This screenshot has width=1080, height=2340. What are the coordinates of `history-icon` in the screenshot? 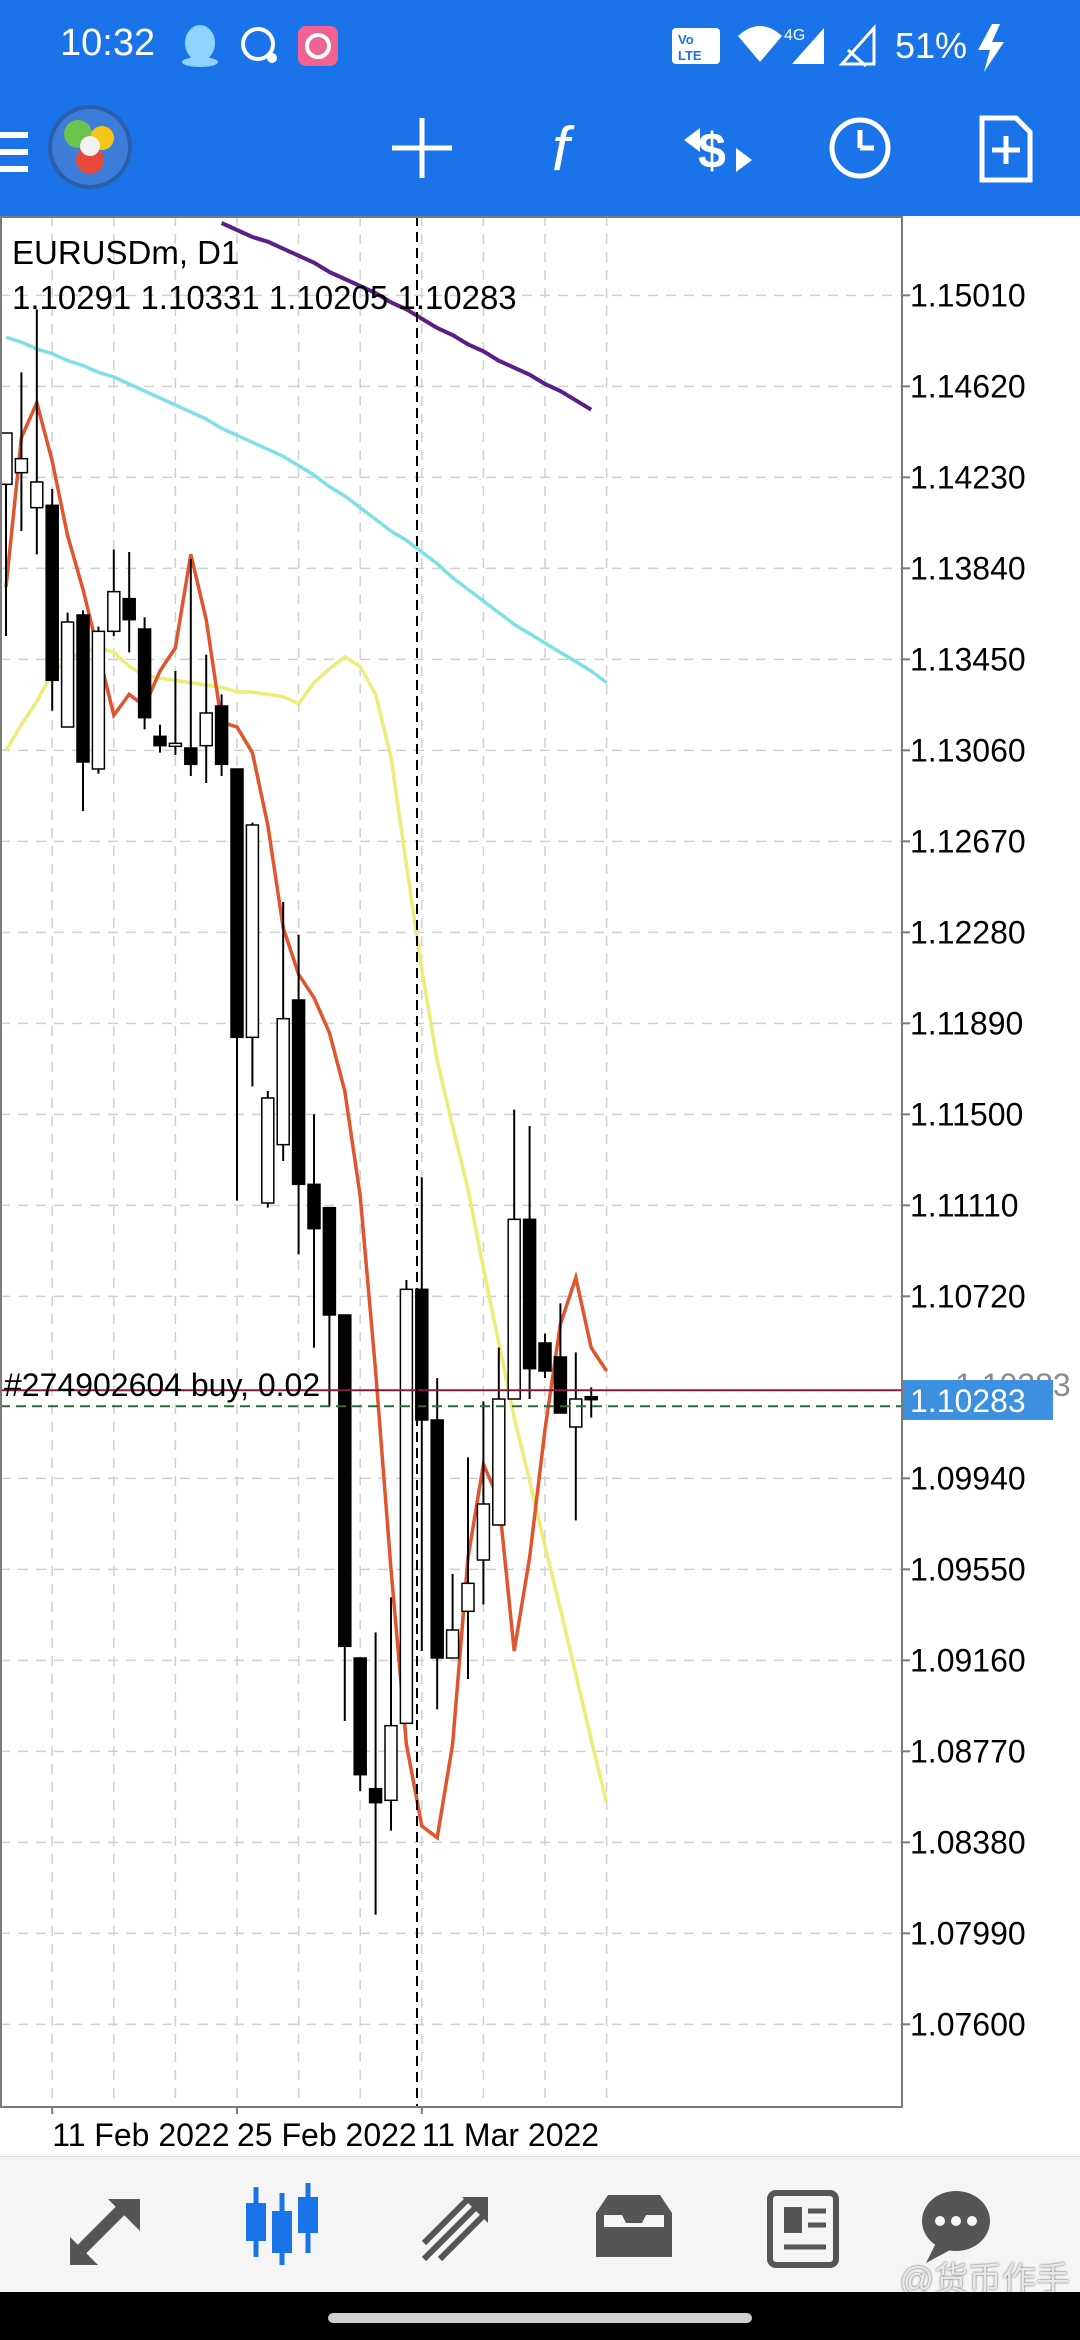 It's located at (634, 2226).